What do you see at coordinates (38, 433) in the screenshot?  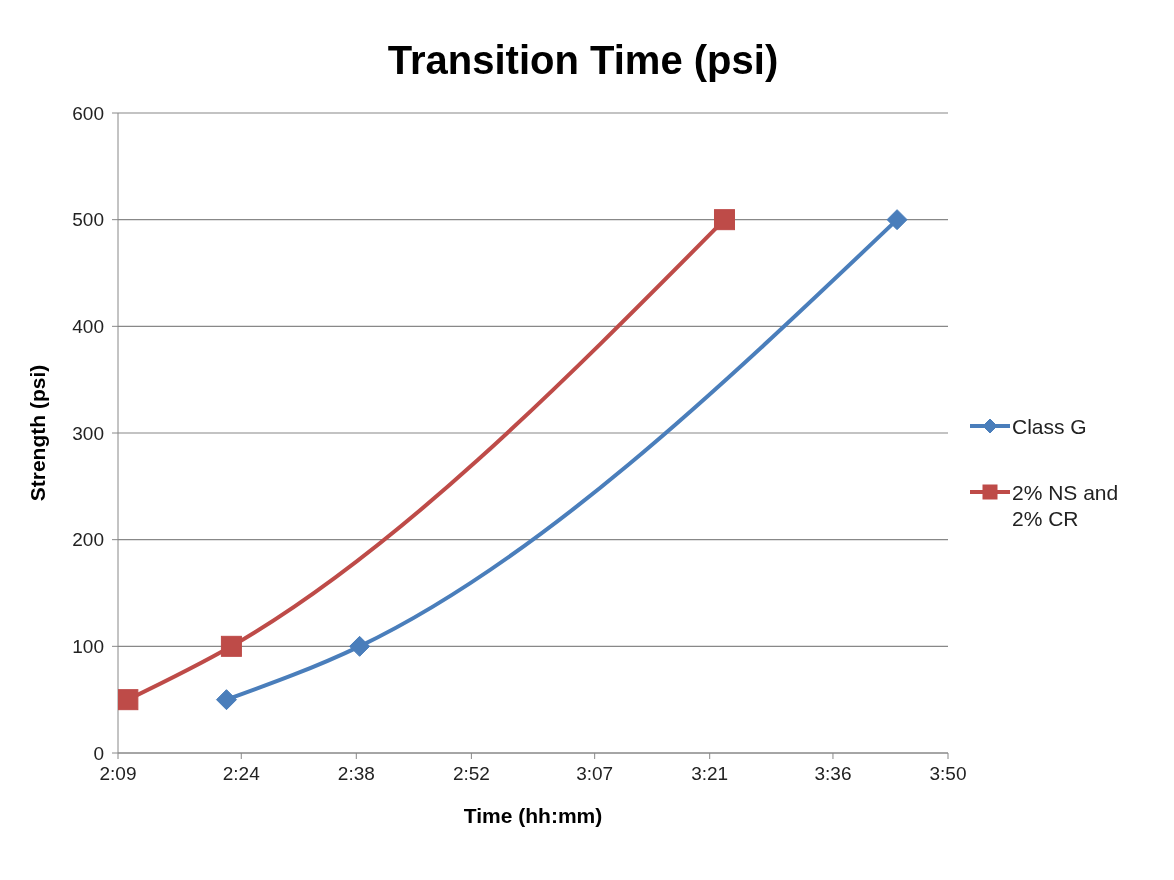 I see `y-axis-title: Strength (psi)` at bounding box center [38, 433].